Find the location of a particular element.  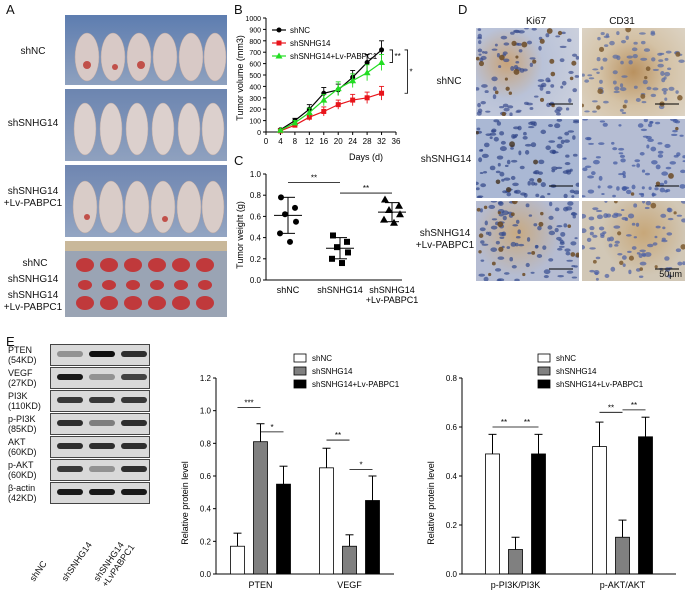

ihc-shsnhg14-ki67 is located at coordinates (527, 158).